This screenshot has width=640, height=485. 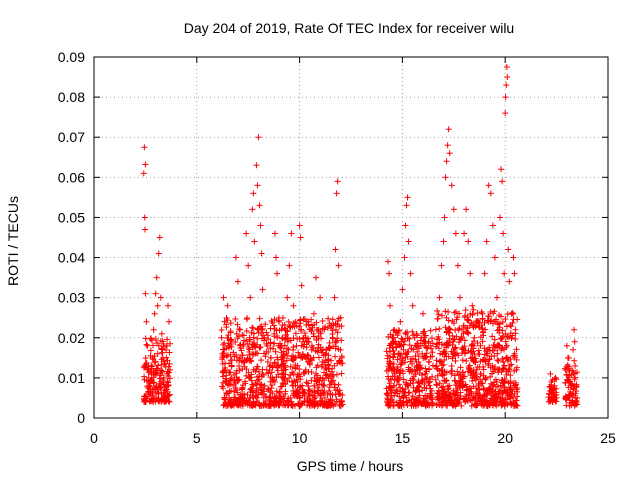 What do you see at coordinates (71, 298) in the screenshot?
I see `y-tick-label: 0.03` at bounding box center [71, 298].